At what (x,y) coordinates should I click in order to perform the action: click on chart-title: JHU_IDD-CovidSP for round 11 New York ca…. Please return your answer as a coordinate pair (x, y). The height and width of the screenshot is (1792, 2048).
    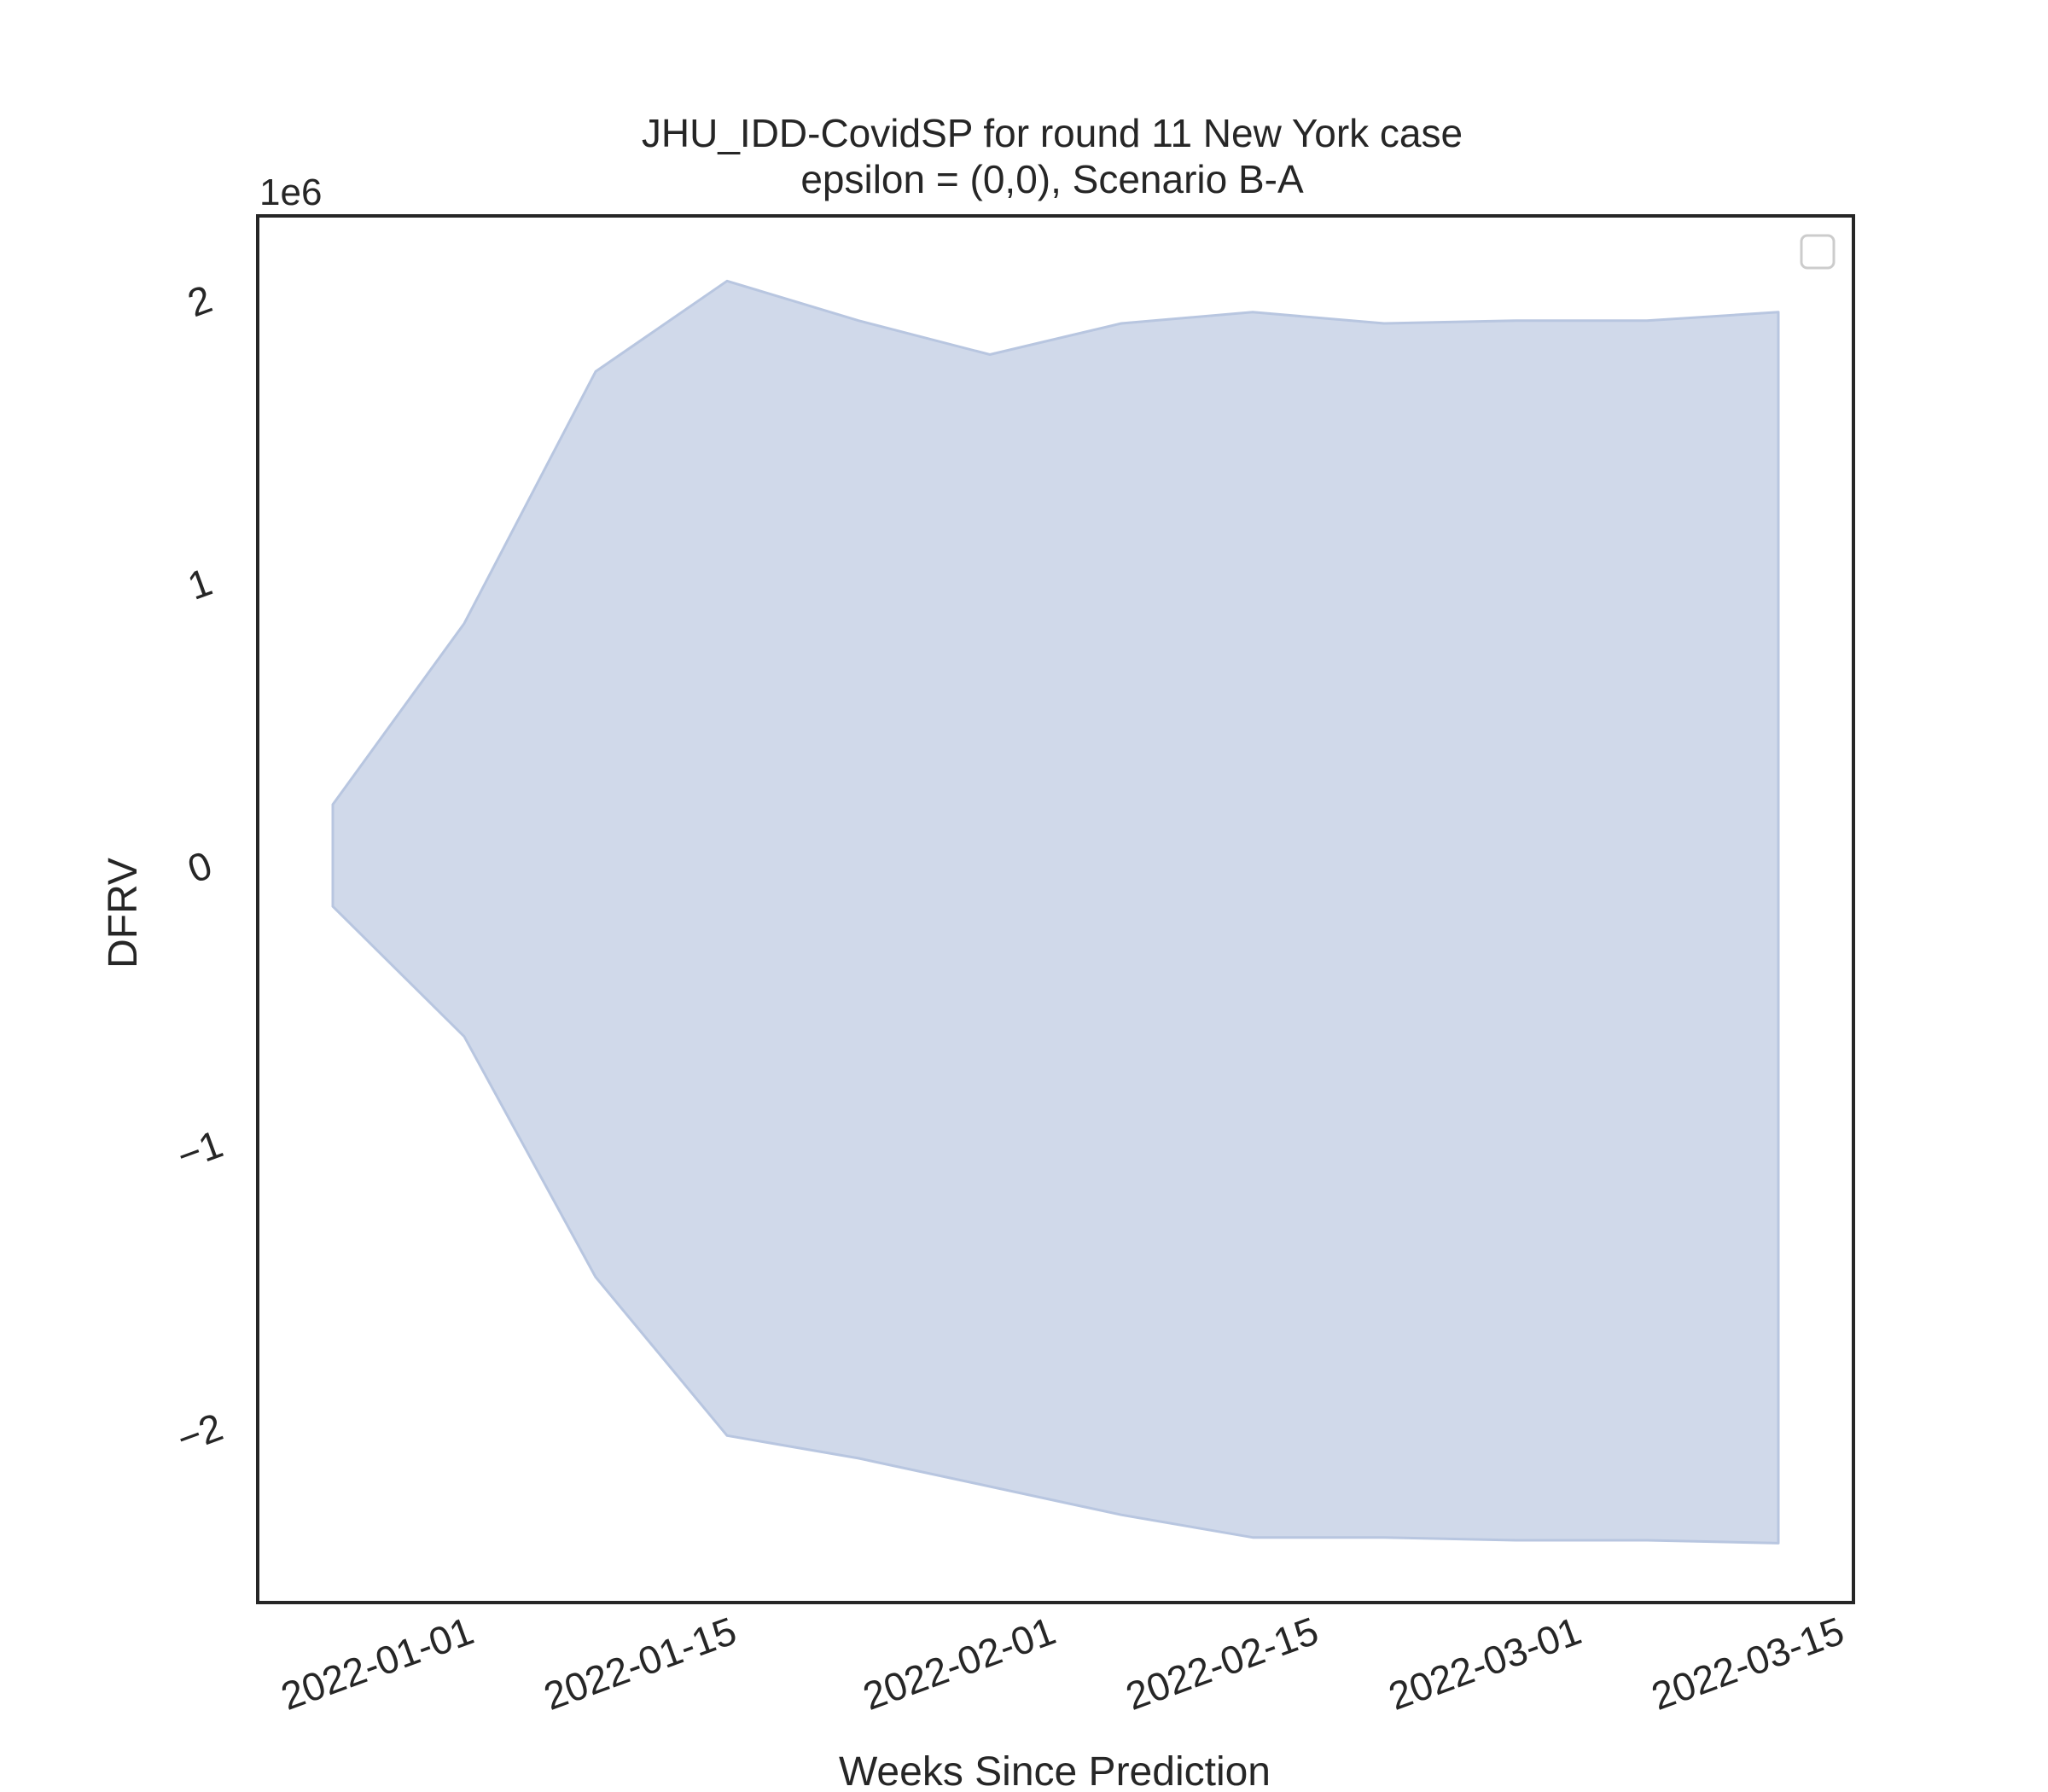
    Looking at the image, I should click on (1052, 133).